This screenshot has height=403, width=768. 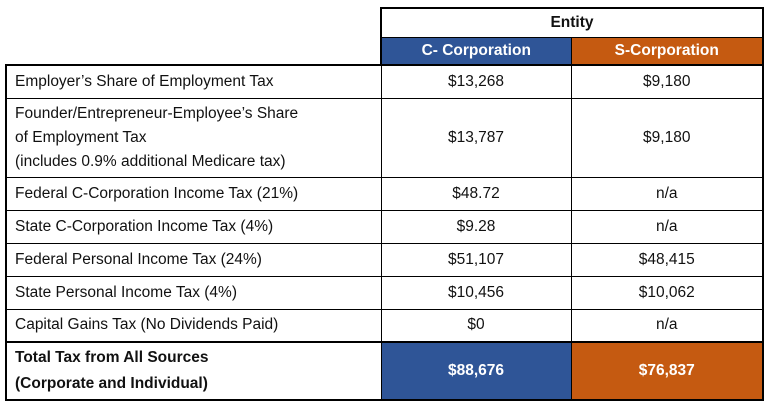 I want to click on row-label-line: Founder/Entrepreneur-Employee’s Share, so click(x=157, y=113).